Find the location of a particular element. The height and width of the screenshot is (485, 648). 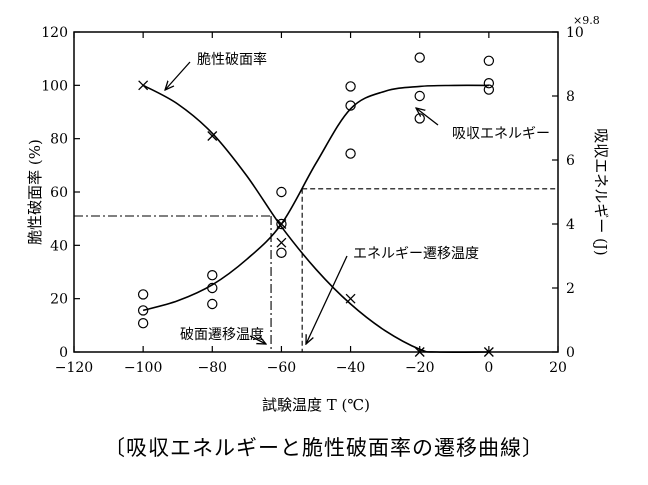

x-tick-label: −120 is located at coordinates (74, 368).